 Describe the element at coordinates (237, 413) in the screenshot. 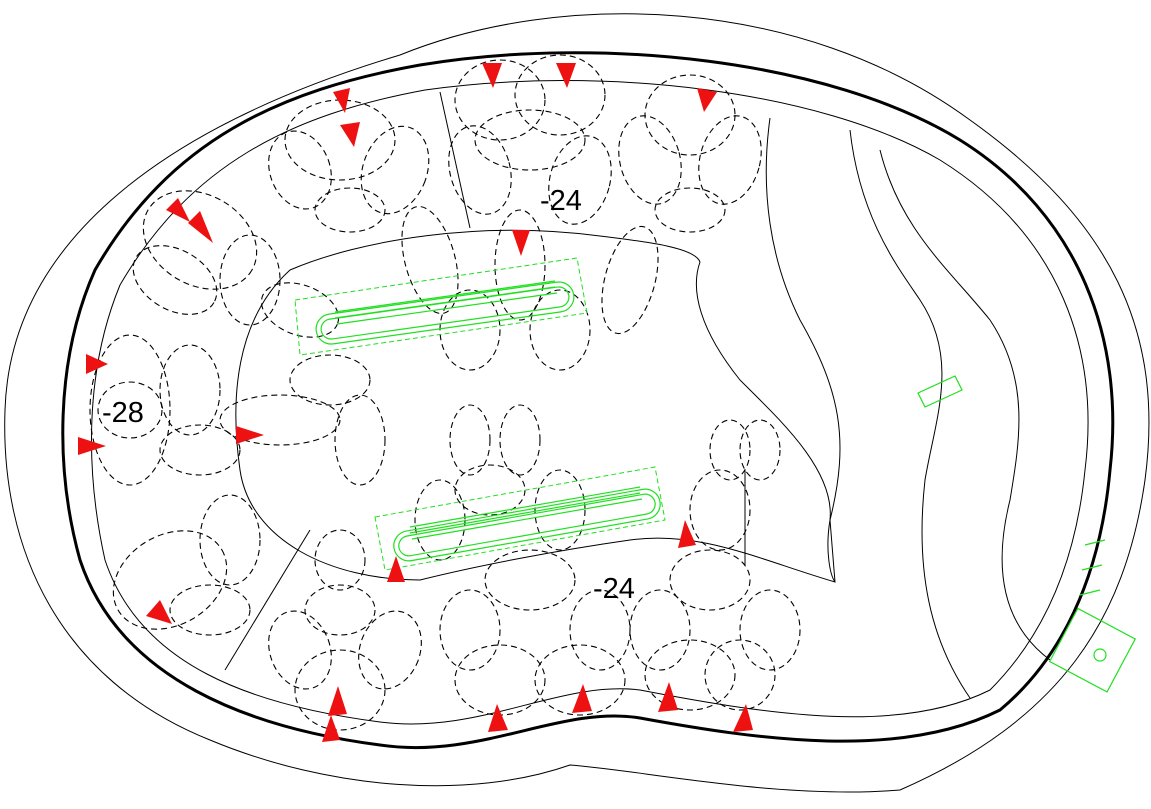

I see `dashed-pattern-left` at that location.